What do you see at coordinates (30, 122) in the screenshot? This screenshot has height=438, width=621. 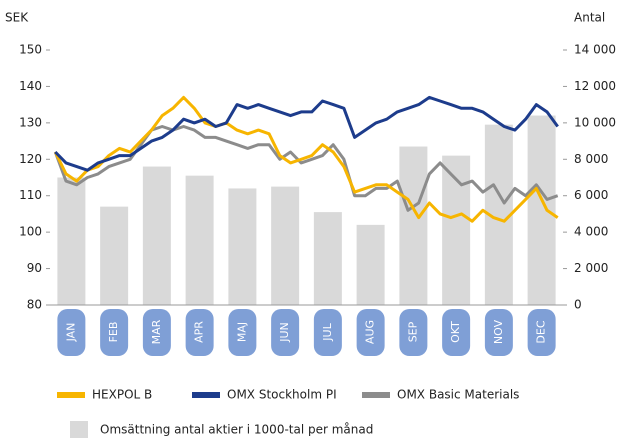 I see `y-tick-label: 130` at bounding box center [30, 122].